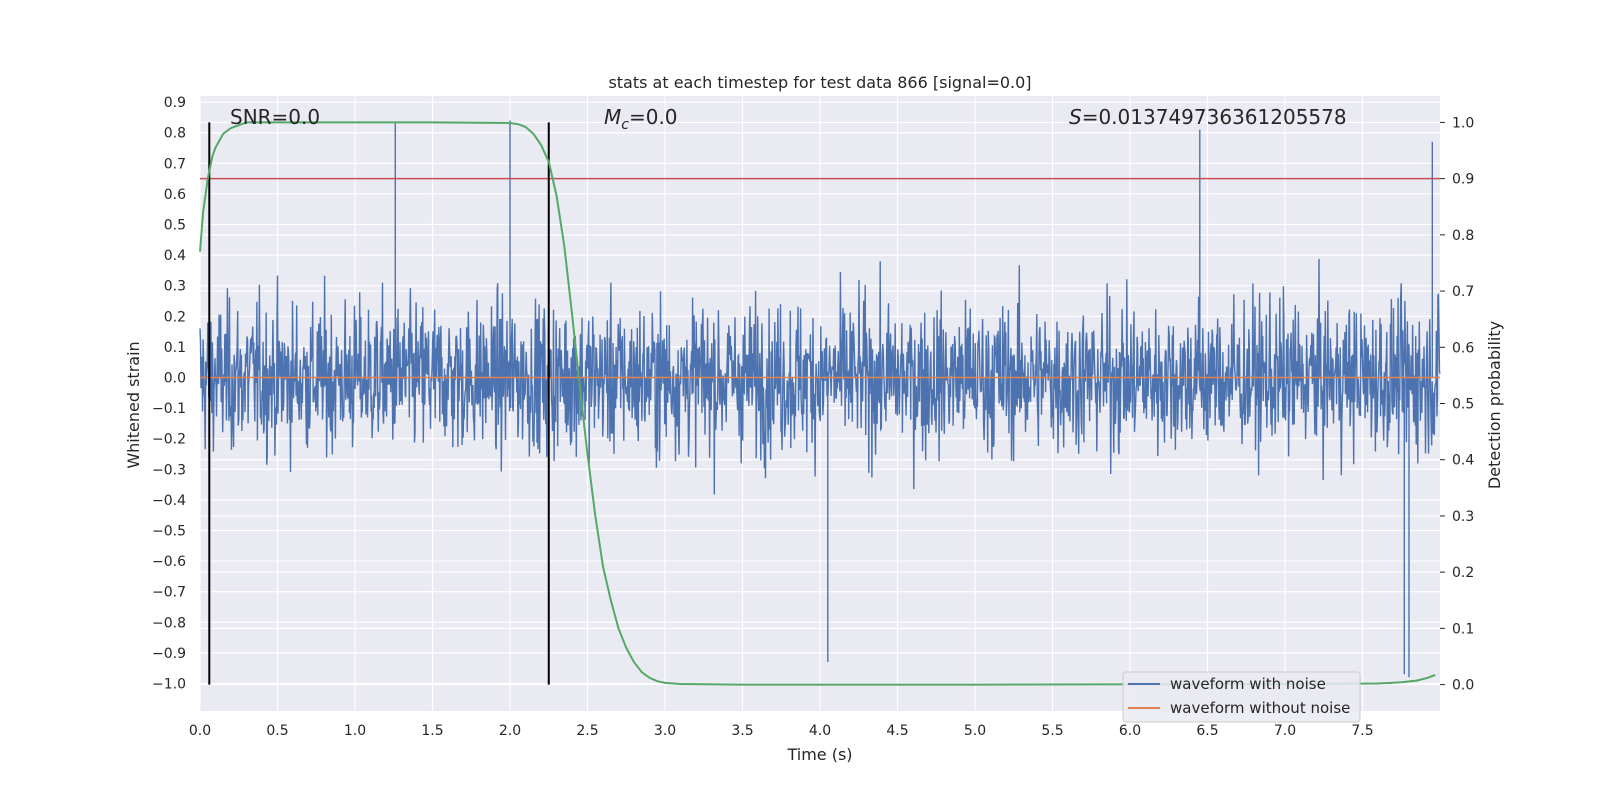 The height and width of the screenshot is (800, 1600). What do you see at coordinates (1285, 731) in the screenshot?
I see `x-tick-label: 7.0` at bounding box center [1285, 731].